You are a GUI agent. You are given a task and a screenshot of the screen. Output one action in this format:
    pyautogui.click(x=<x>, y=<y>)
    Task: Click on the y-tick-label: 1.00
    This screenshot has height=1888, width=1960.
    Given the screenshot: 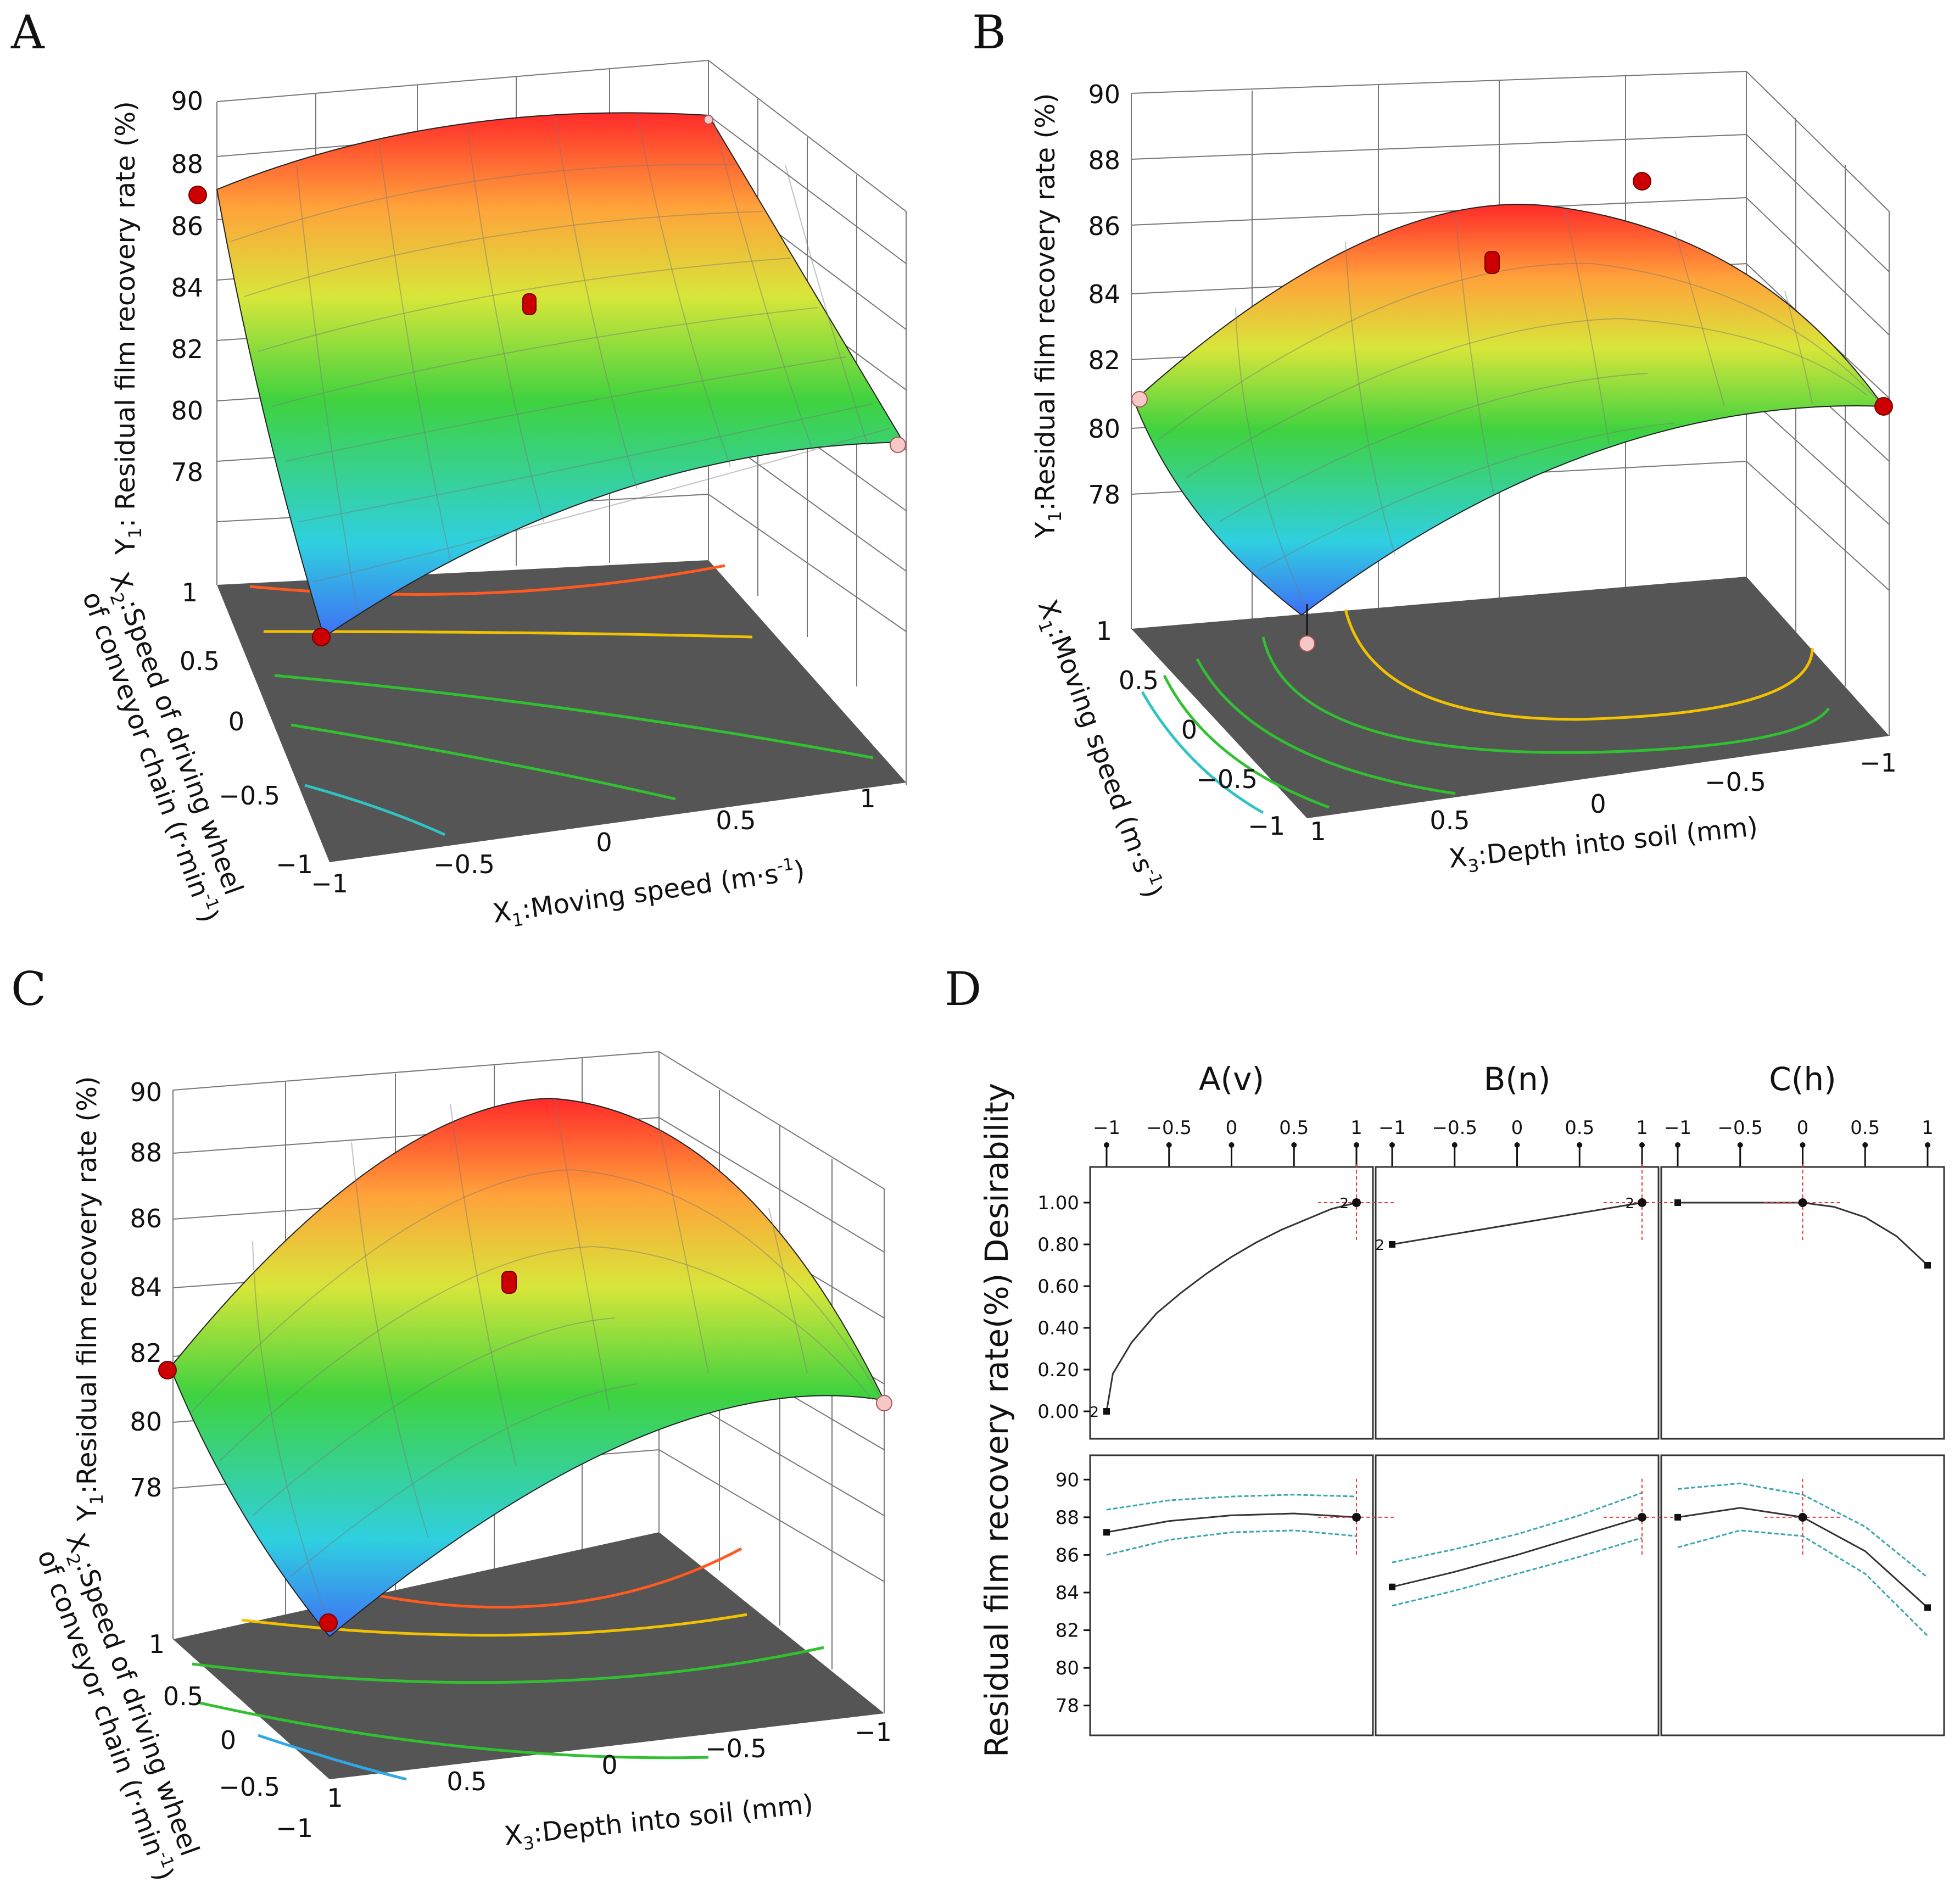 What is the action you would take?
    pyautogui.click(x=1058, y=1203)
    